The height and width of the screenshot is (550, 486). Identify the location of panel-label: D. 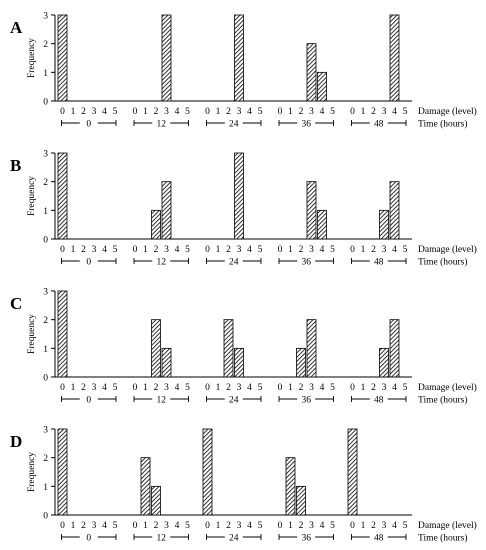
(16, 441).